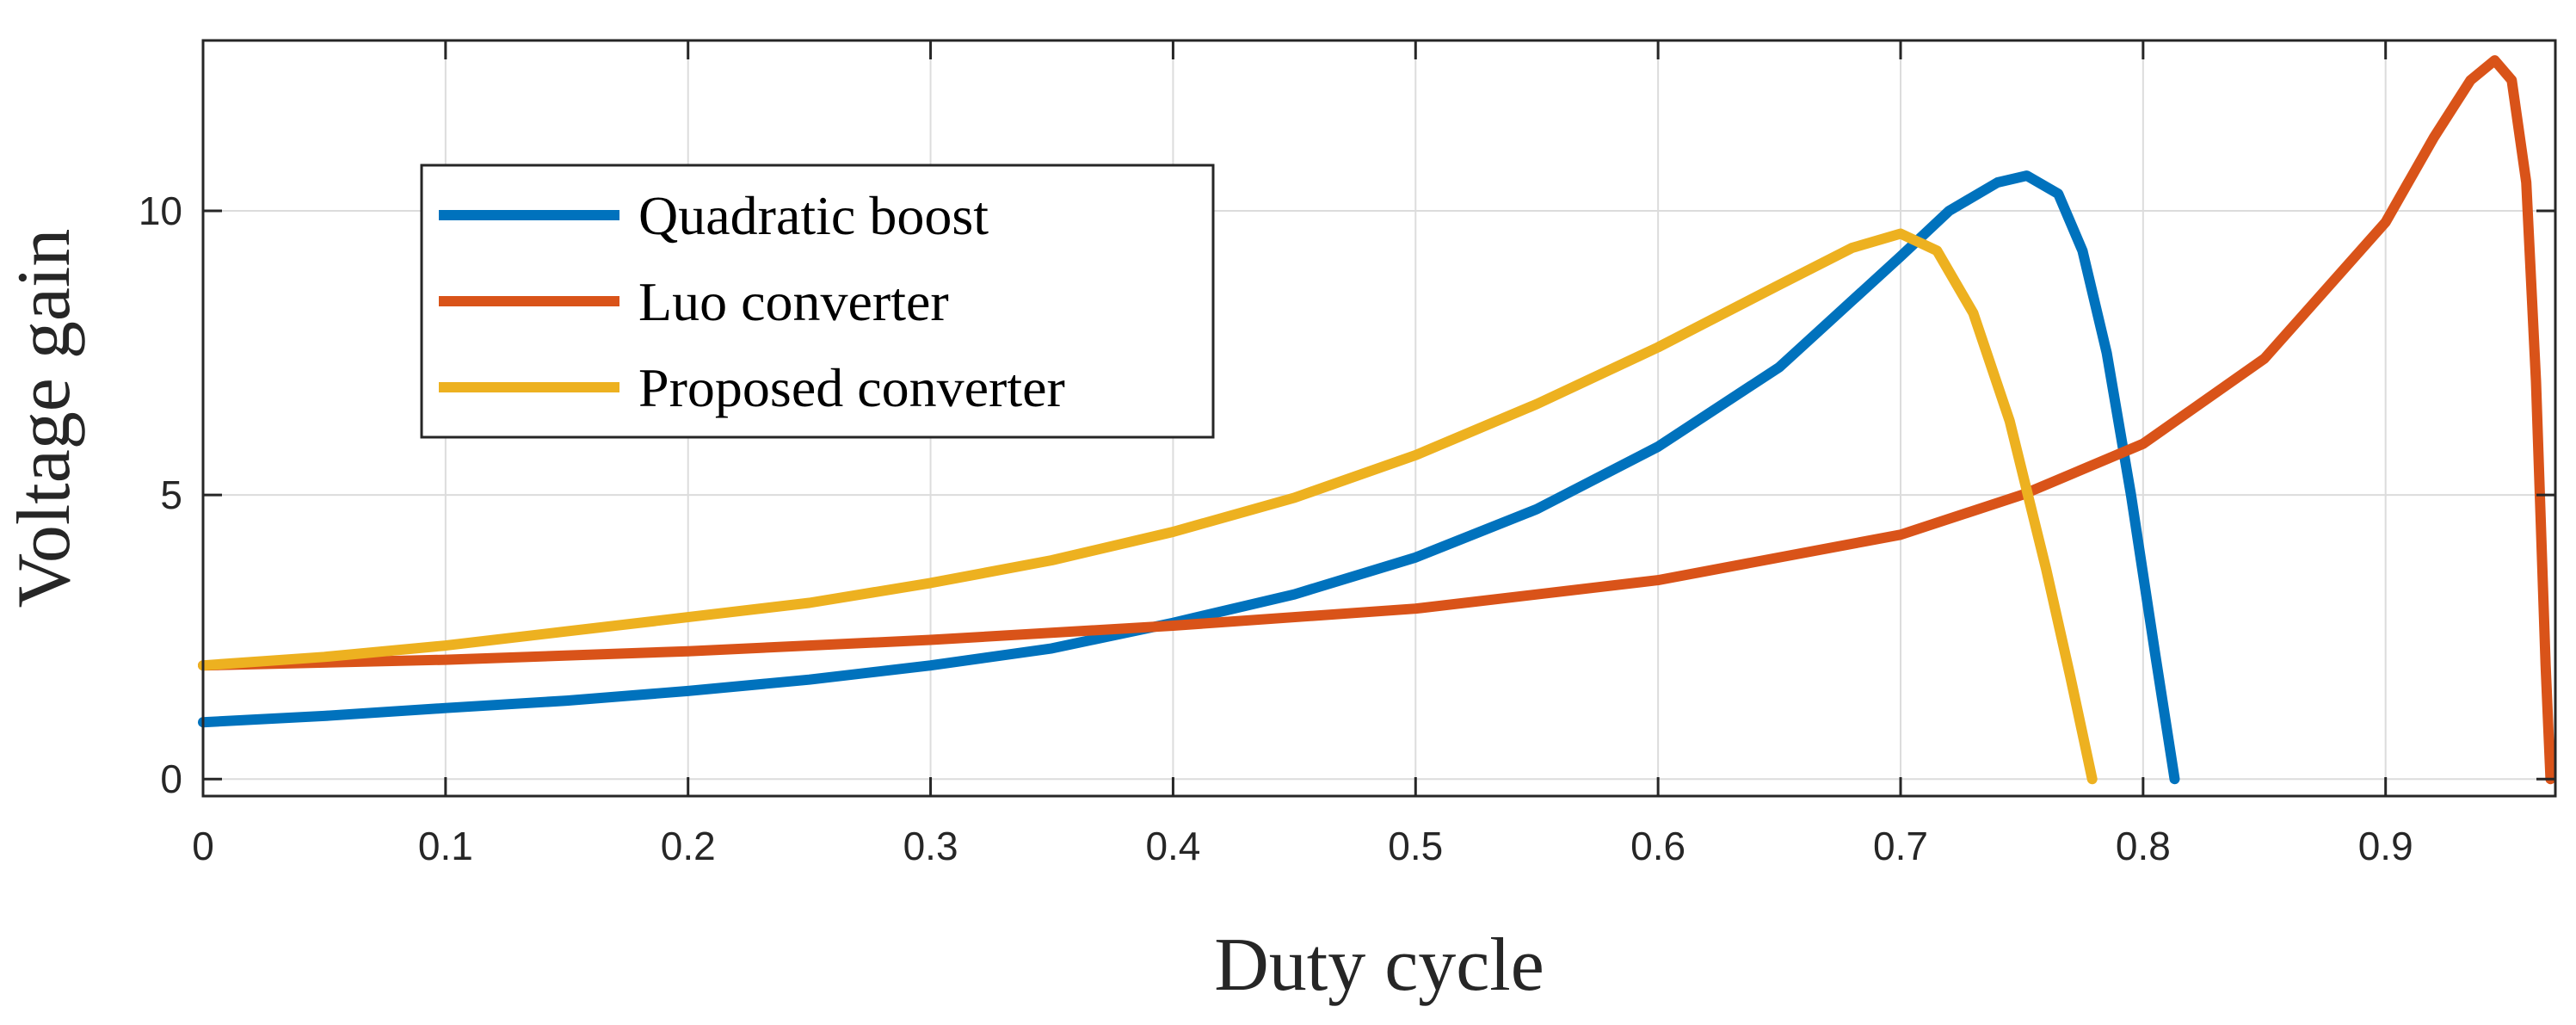 The width and height of the screenshot is (2576, 1025). What do you see at coordinates (171, 494) in the screenshot?
I see `y-tick-label: 5` at bounding box center [171, 494].